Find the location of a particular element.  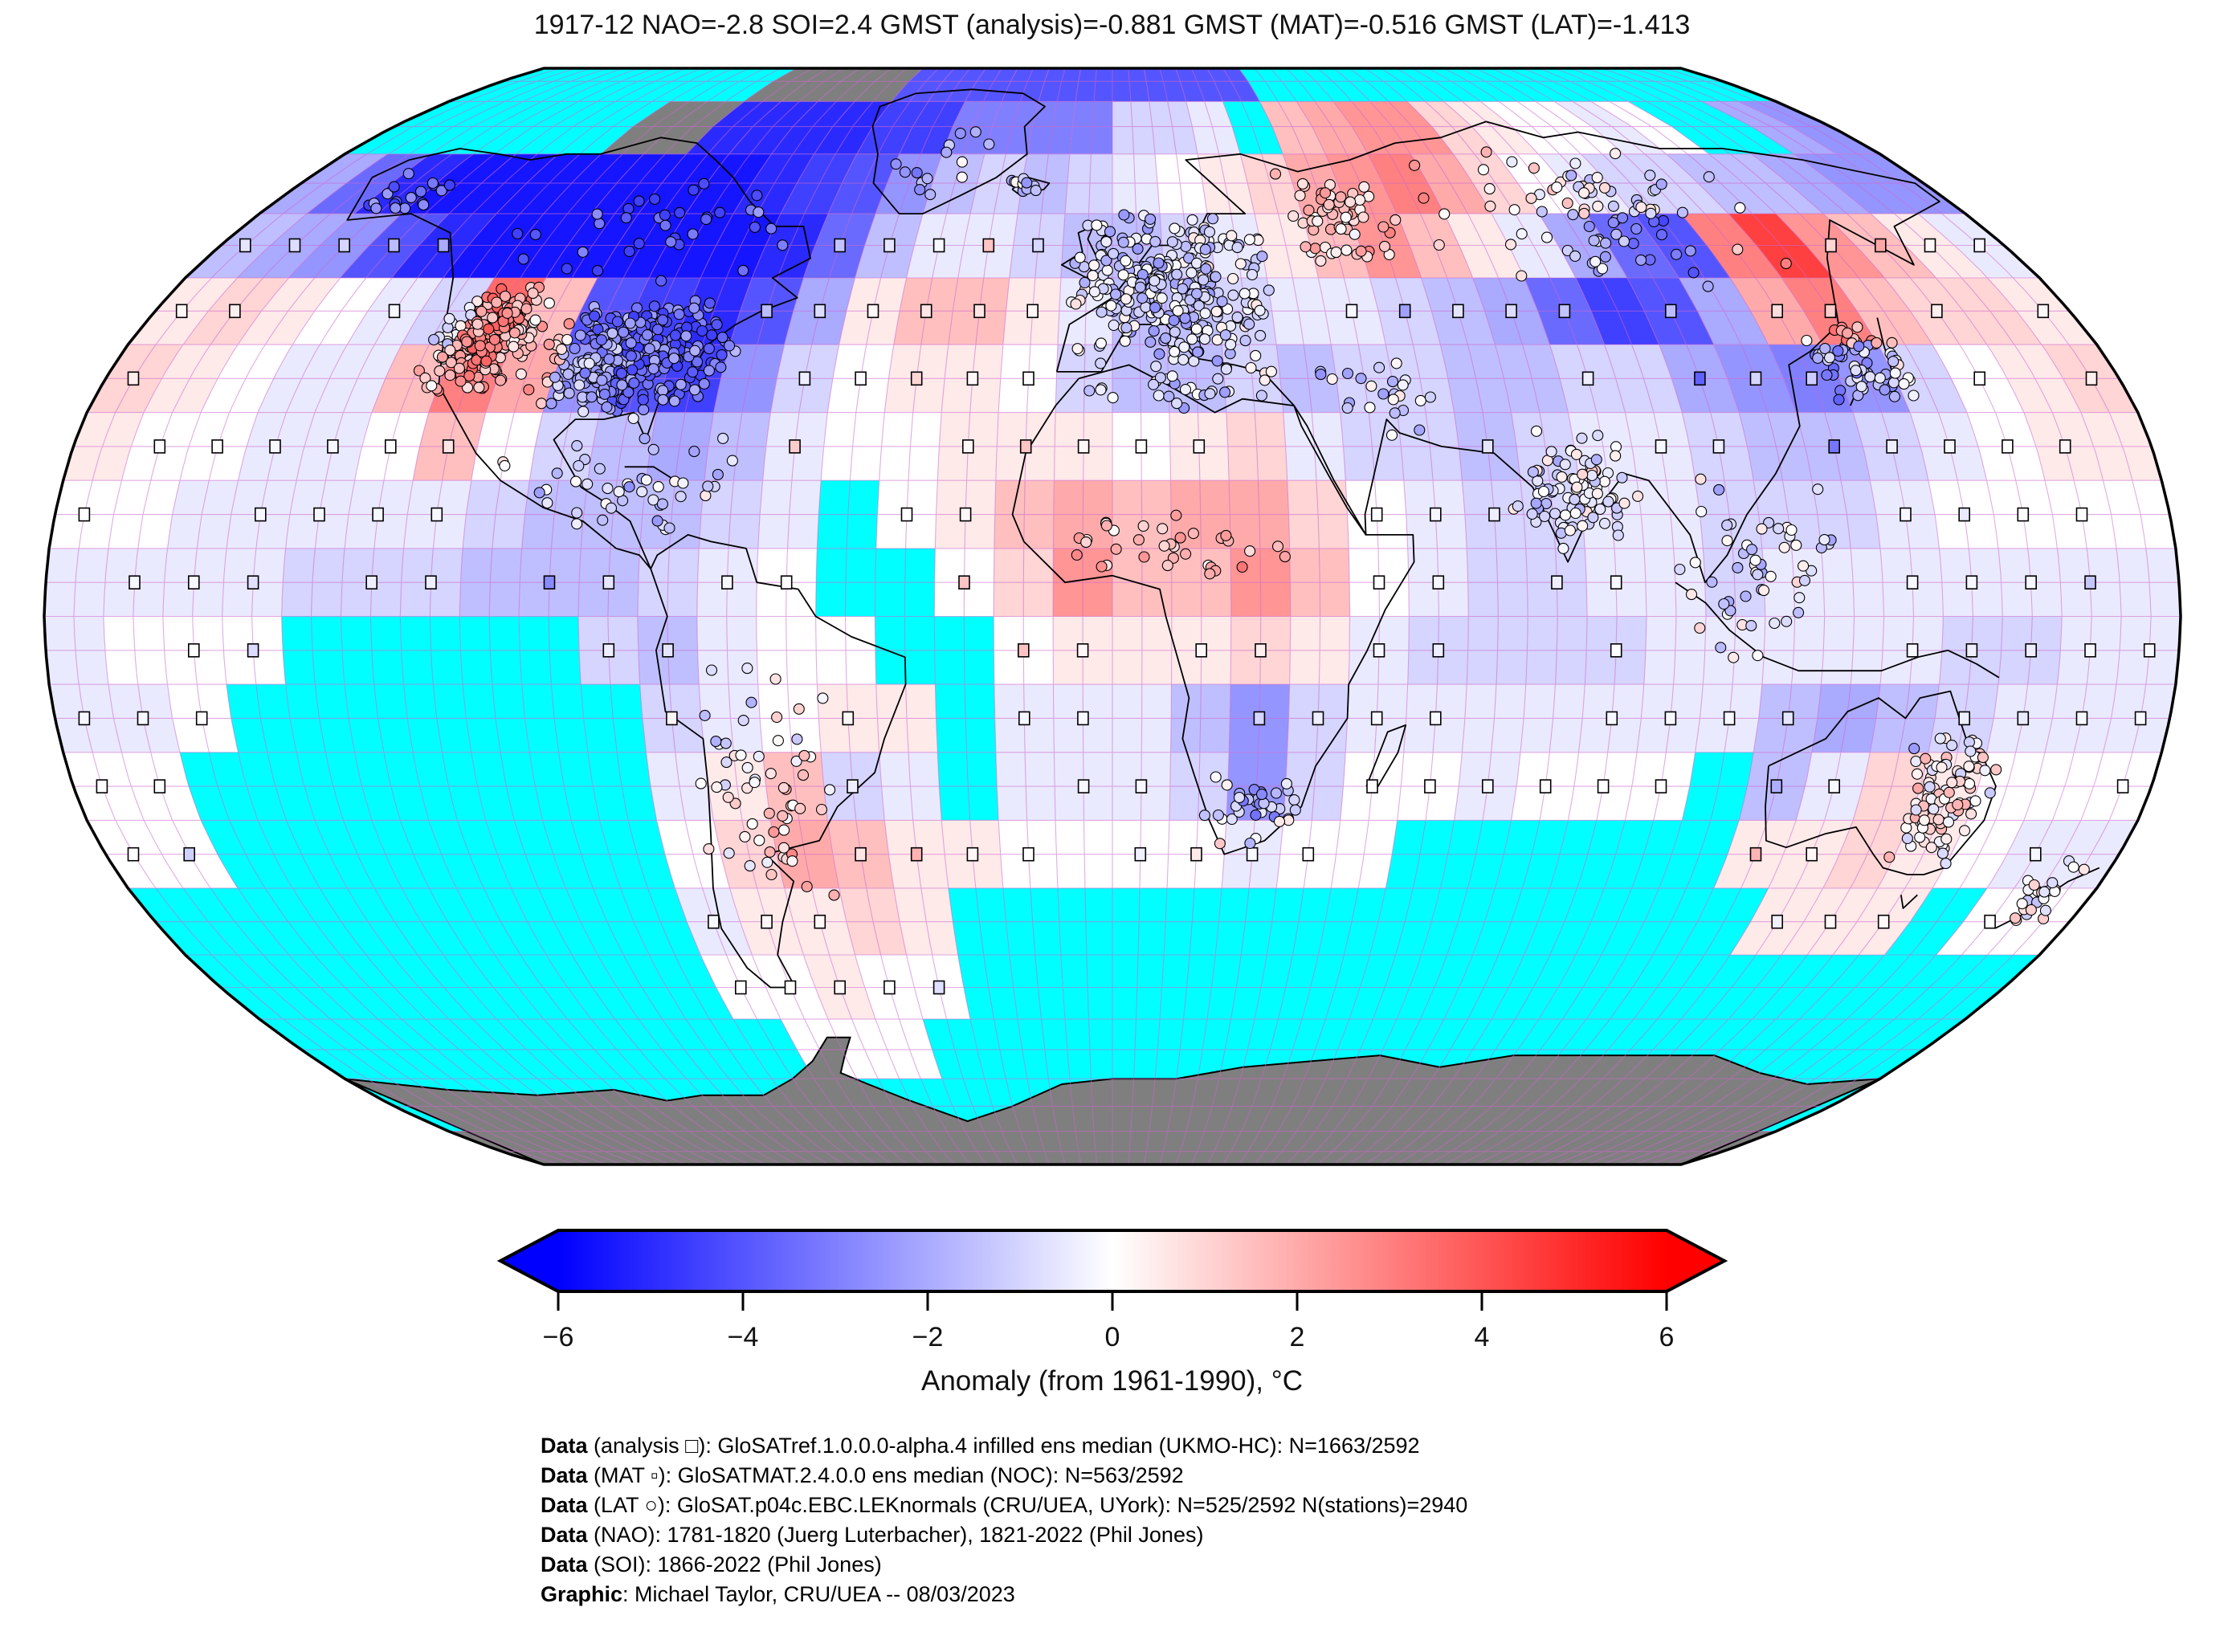

colorbar: −6 −4 −2 0 2 4 6 is located at coordinates (1112, 1290).